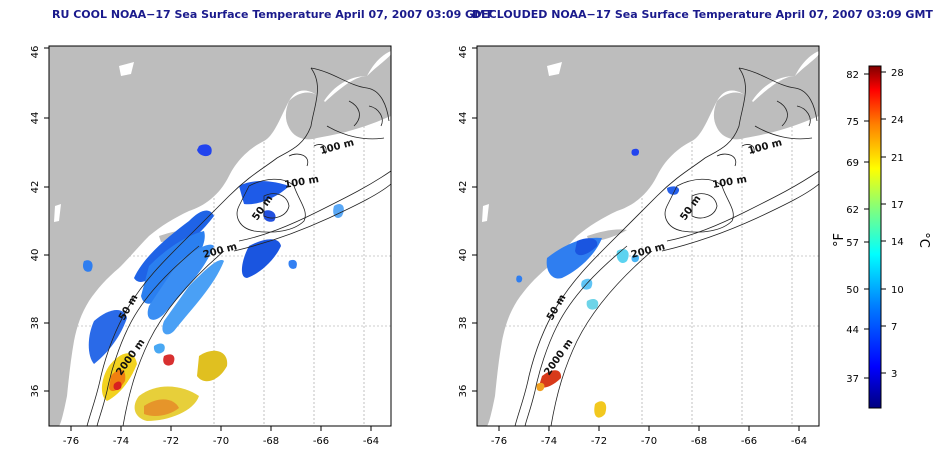 This screenshot has height=475, width=950. I want to click on f-tick: 44, so click(852, 330).